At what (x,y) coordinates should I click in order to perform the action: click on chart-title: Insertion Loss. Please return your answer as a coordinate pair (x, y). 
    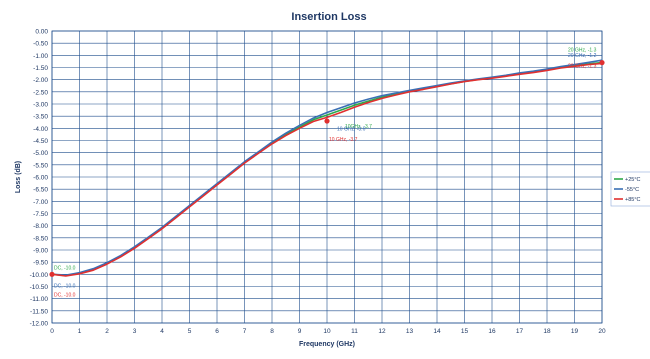
    Looking at the image, I should click on (328, 17).